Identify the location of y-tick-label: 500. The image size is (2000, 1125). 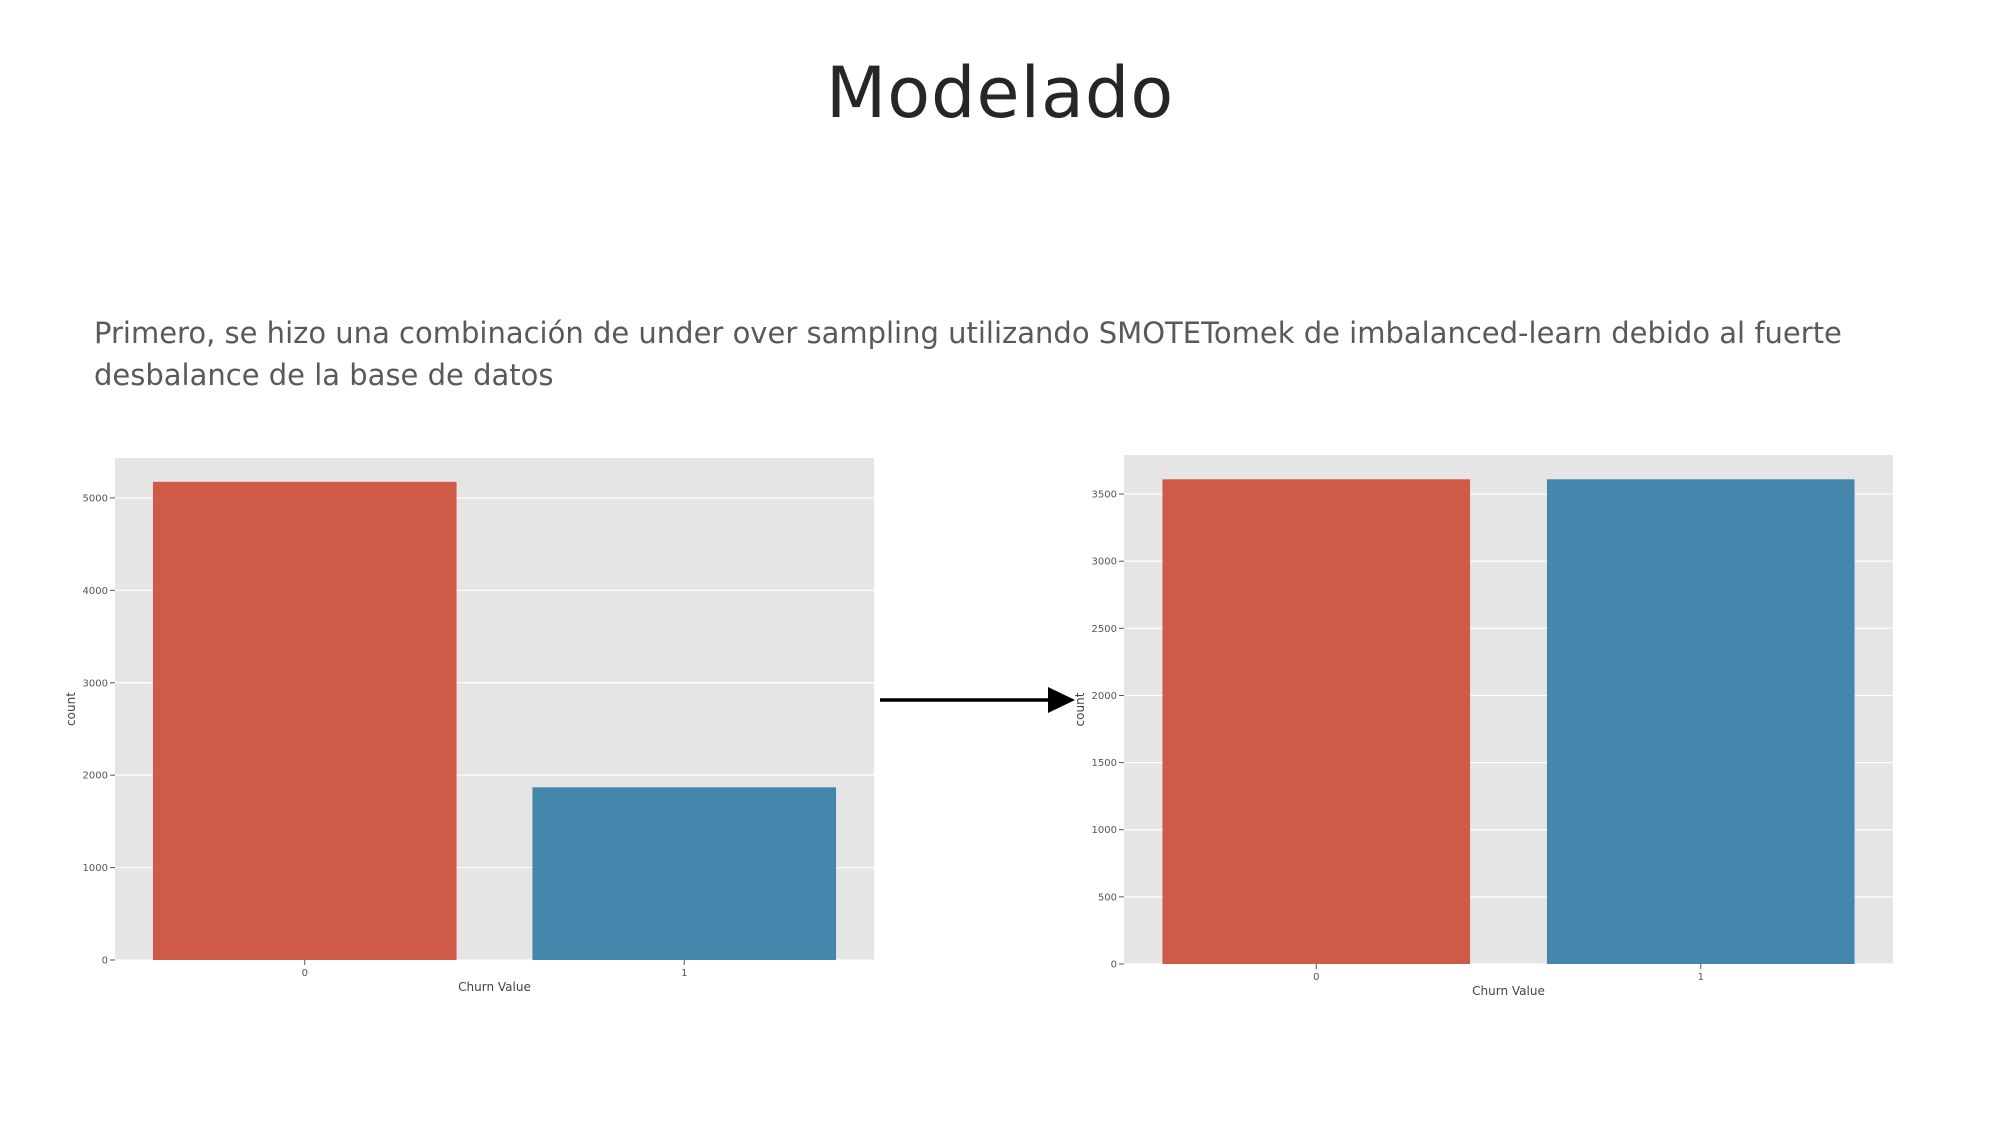
(1107, 897).